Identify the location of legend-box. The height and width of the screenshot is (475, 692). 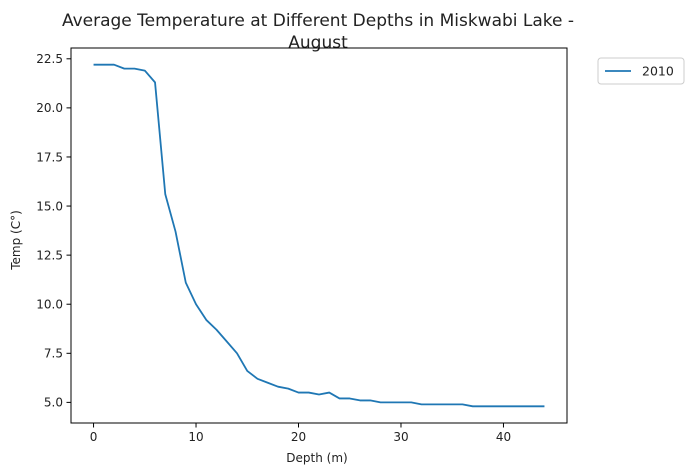
(641, 71).